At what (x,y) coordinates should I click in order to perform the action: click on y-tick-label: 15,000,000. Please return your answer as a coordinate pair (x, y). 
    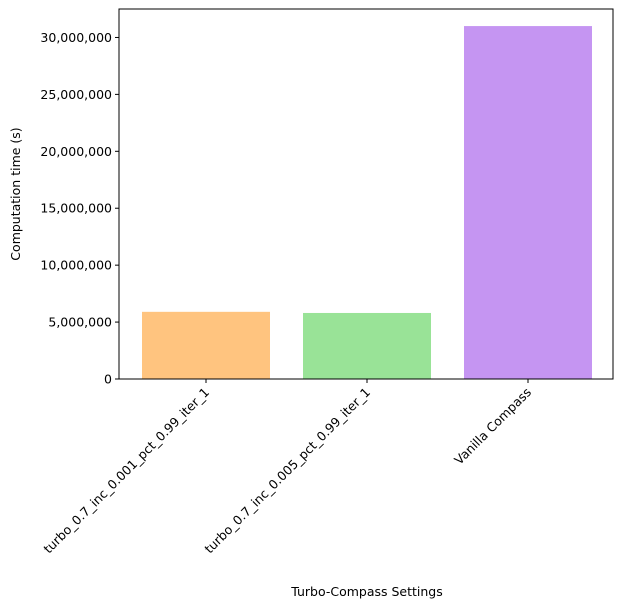
    Looking at the image, I should click on (76, 208).